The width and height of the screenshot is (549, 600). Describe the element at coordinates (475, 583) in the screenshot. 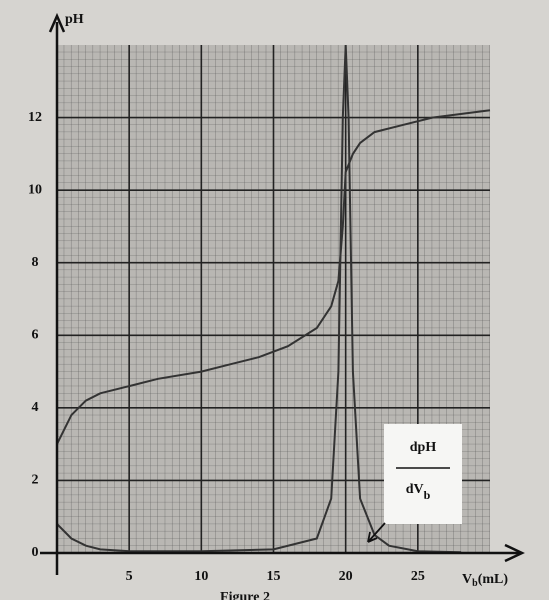

I see `x-label-sub: b` at that location.